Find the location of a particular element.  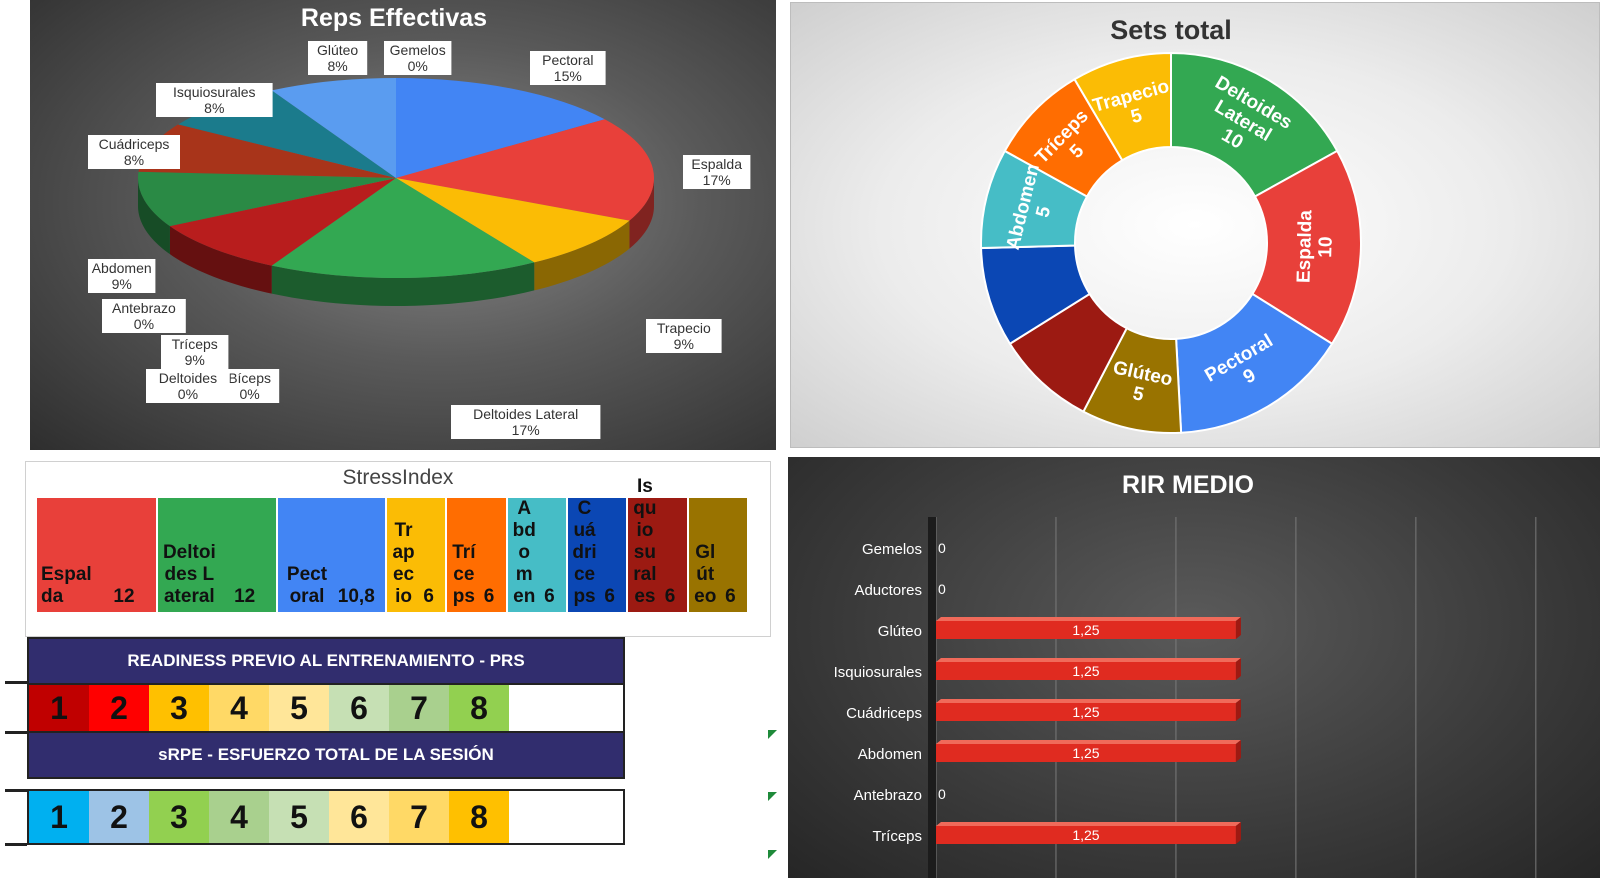

axis-wall is located at coordinates (932, 697).